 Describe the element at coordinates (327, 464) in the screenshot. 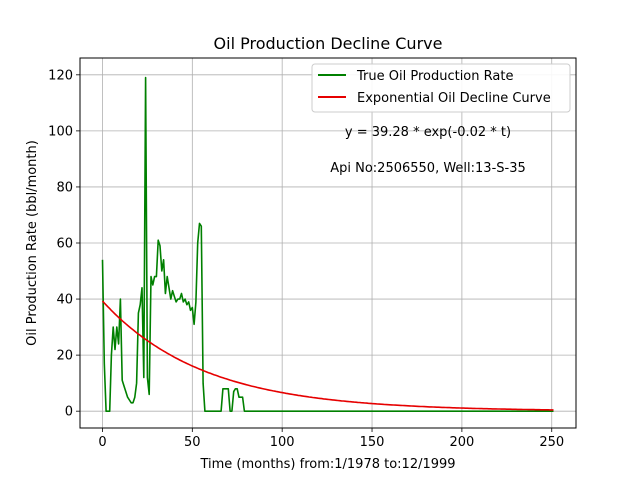

I see `x-axis-label: Time (months) from:1/1978 to:12/1999` at that location.